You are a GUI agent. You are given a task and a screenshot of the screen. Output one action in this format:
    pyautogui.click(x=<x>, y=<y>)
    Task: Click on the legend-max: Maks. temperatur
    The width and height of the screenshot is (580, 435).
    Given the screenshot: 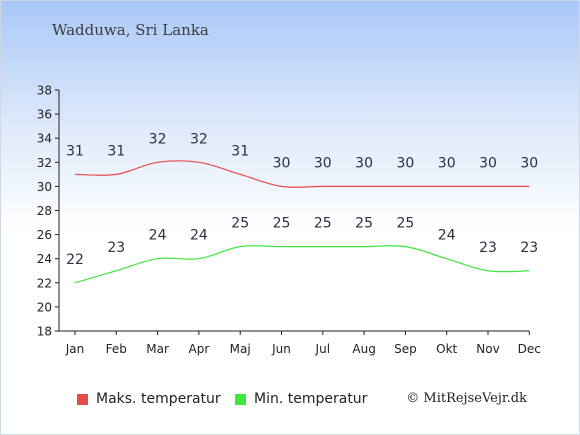 What is the action you would take?
    pyautogui.click(x=149, y=399)
    